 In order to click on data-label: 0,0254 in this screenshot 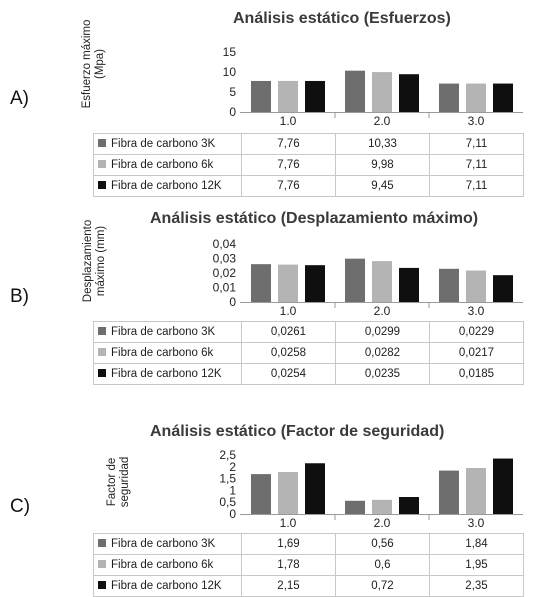, I will do `click(288, 374)`.